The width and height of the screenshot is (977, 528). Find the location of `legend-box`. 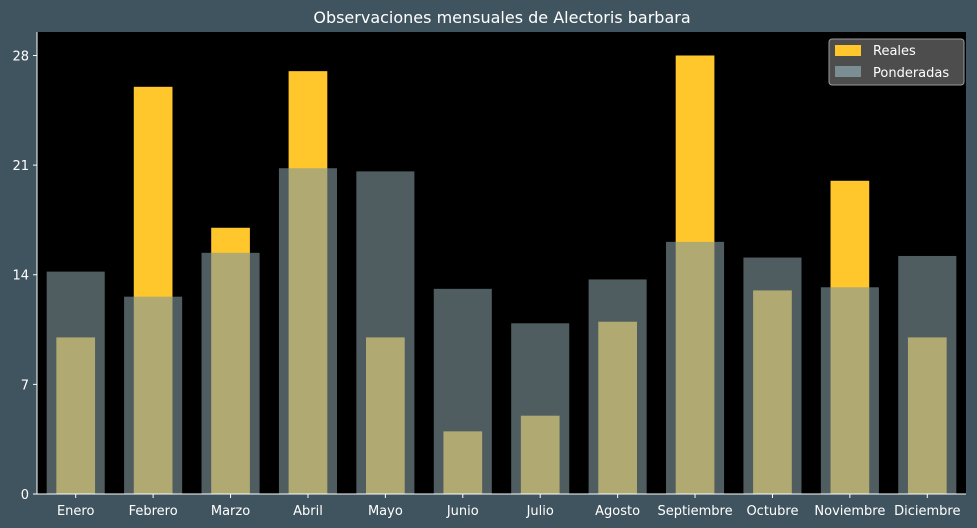

legend-box is located at coordinates (896, 62).